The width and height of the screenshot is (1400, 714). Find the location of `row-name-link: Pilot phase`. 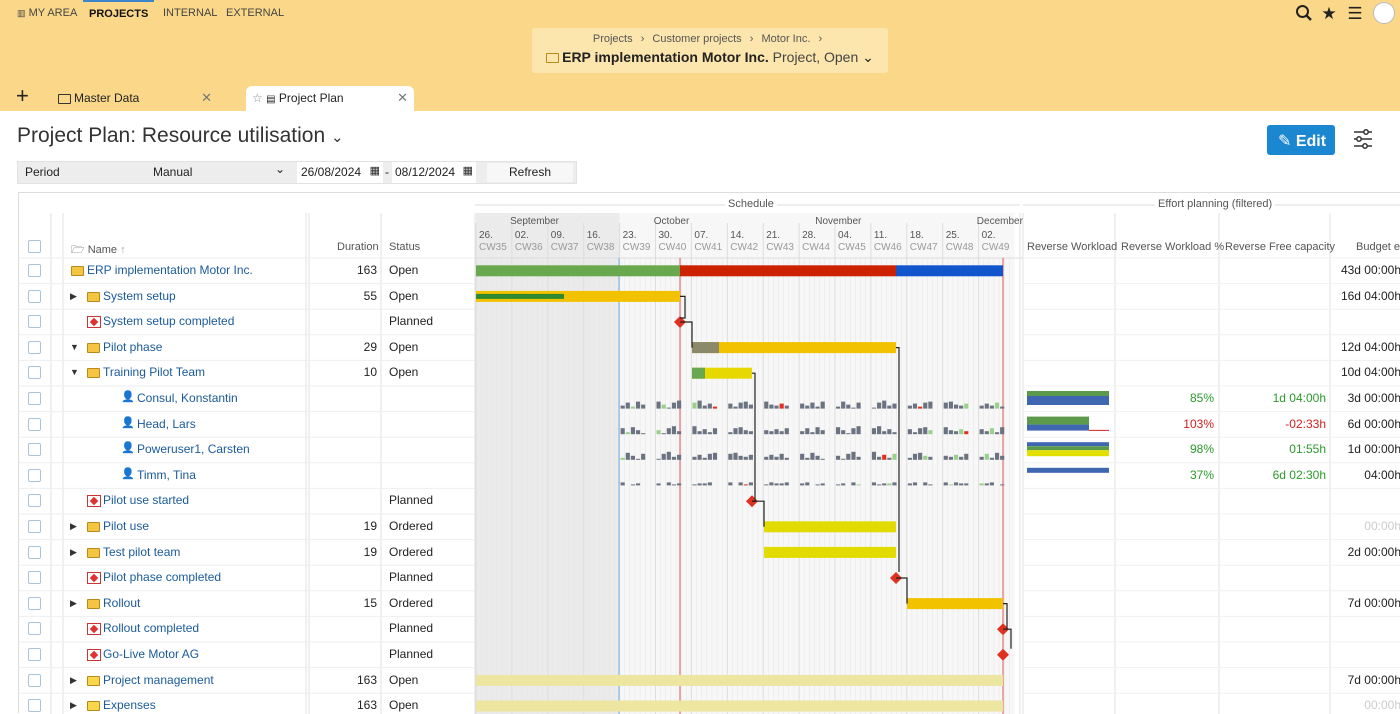

row-name-link: Pilot phase is located at coordinates (133, 346).